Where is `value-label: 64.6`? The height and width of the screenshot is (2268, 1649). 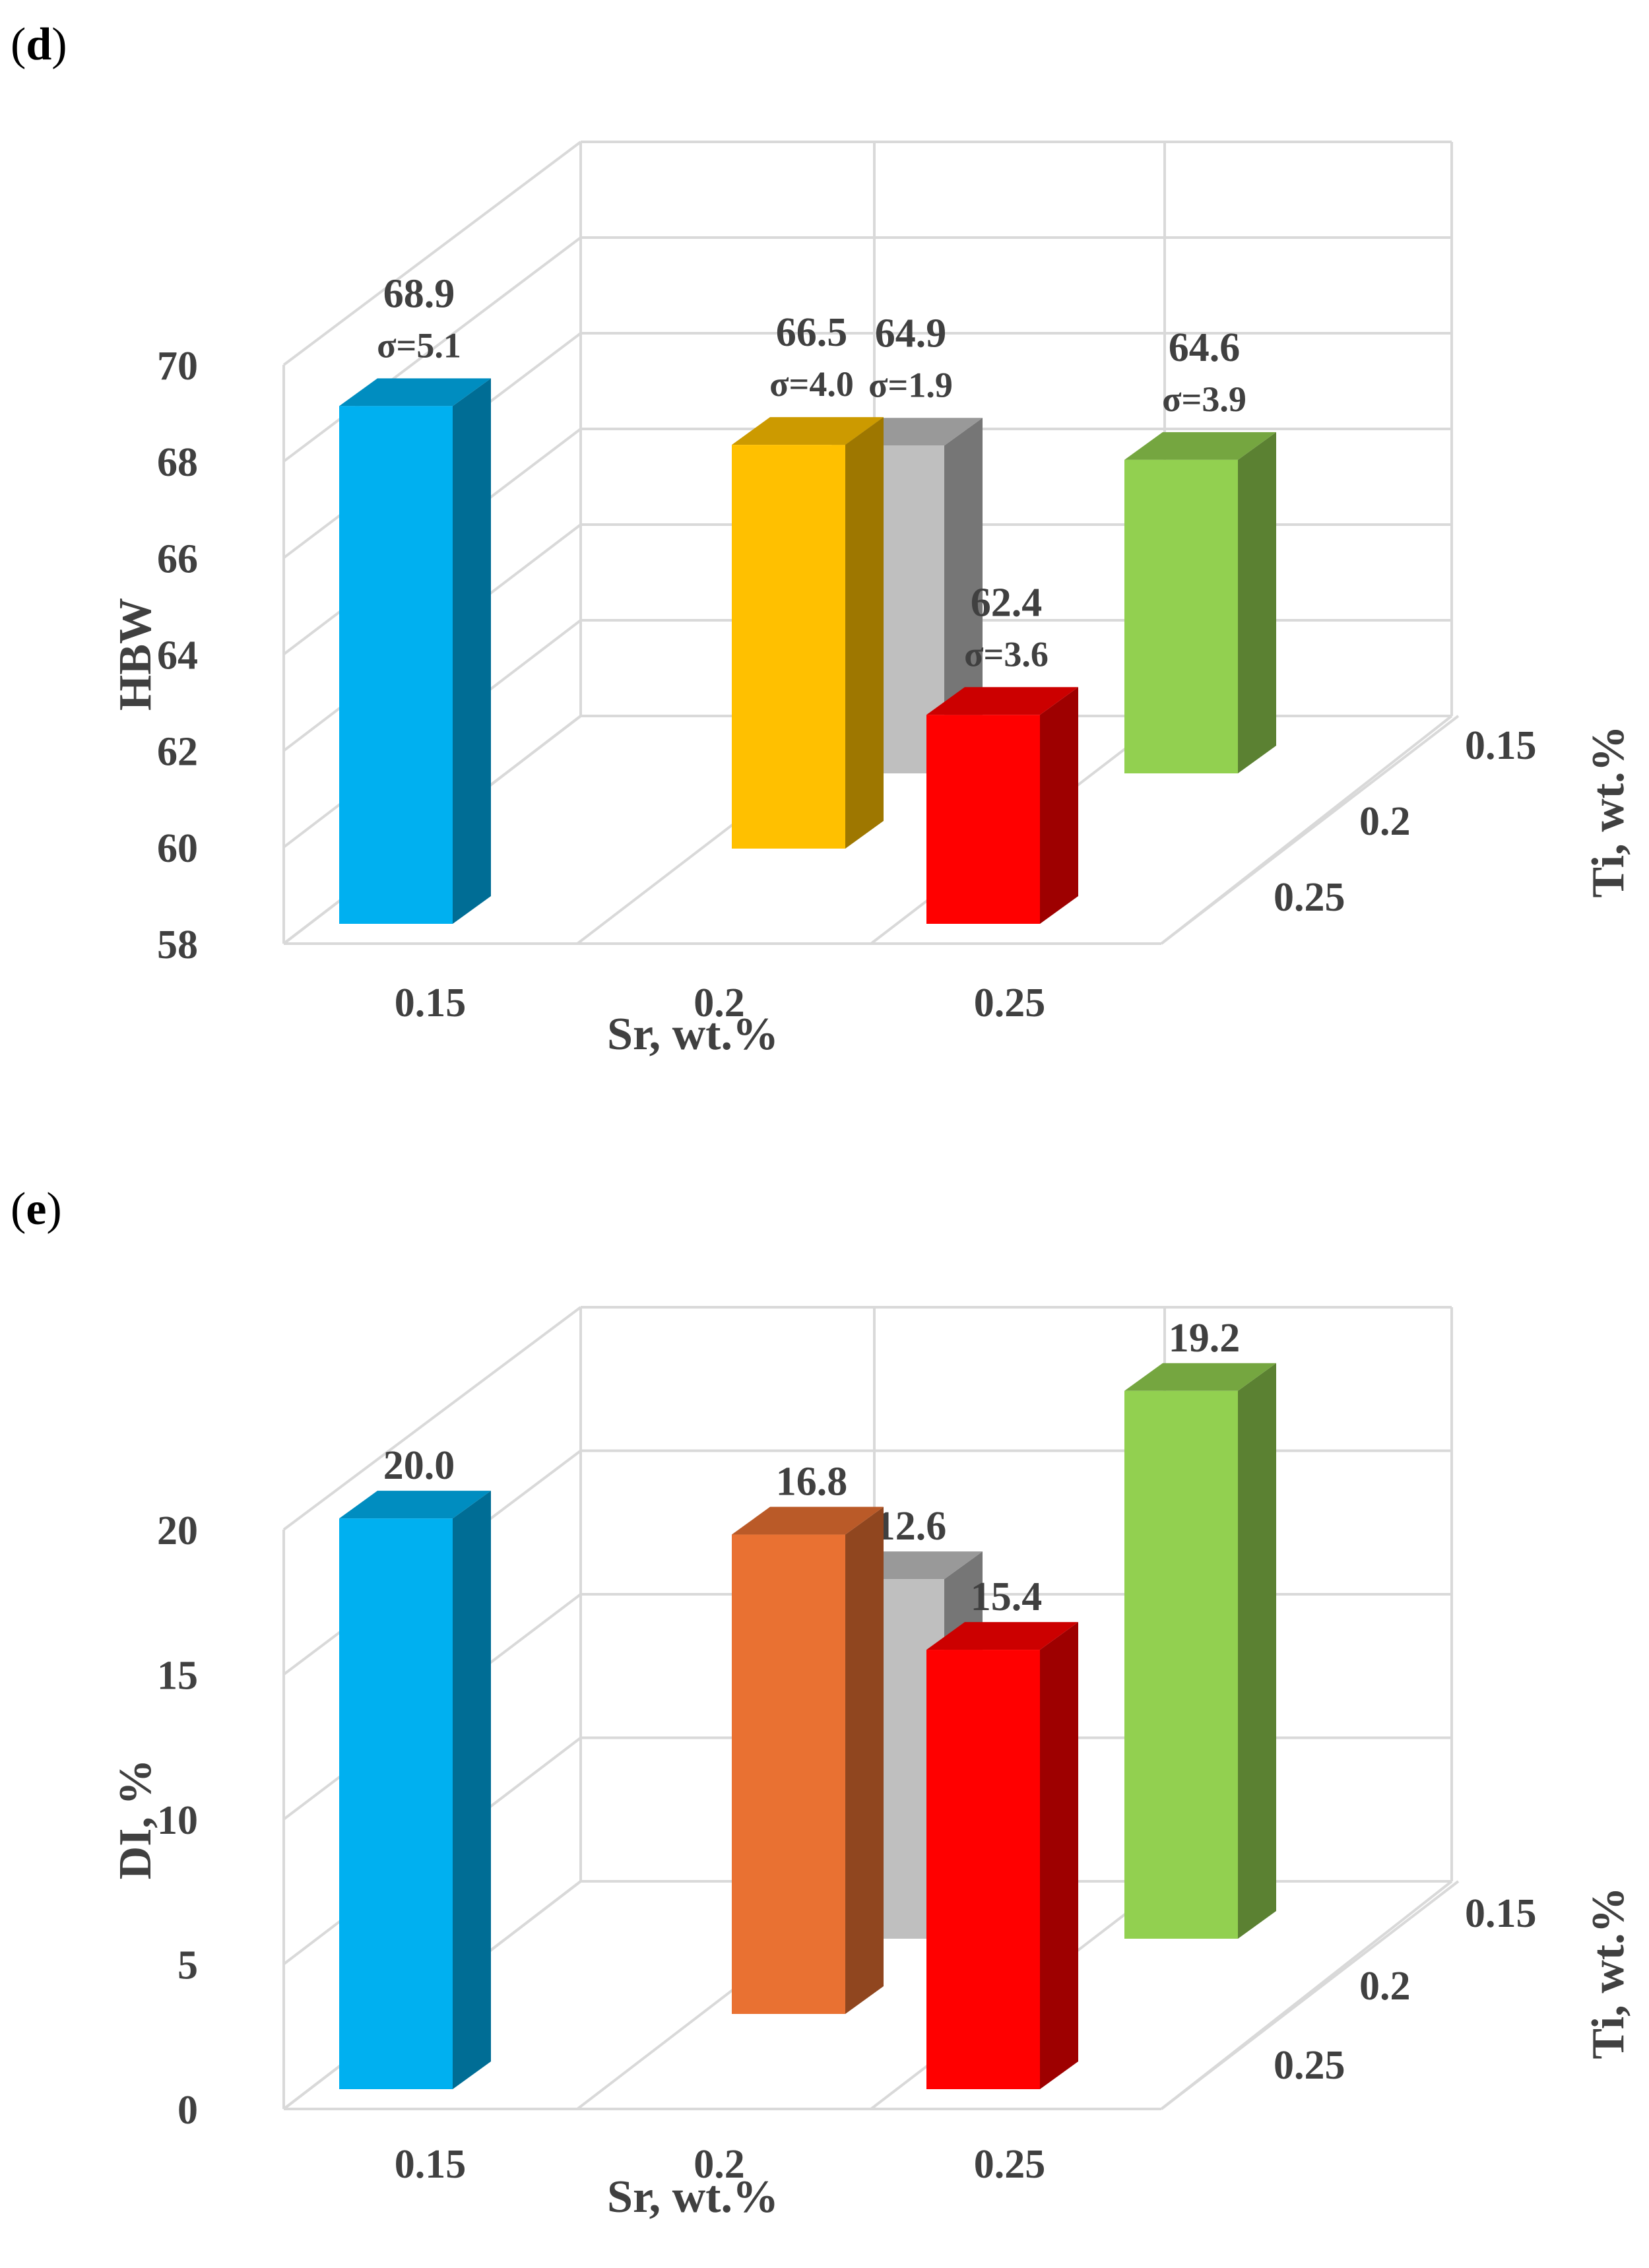 value-label: 64.6 is located at coordinates (1205, 347).